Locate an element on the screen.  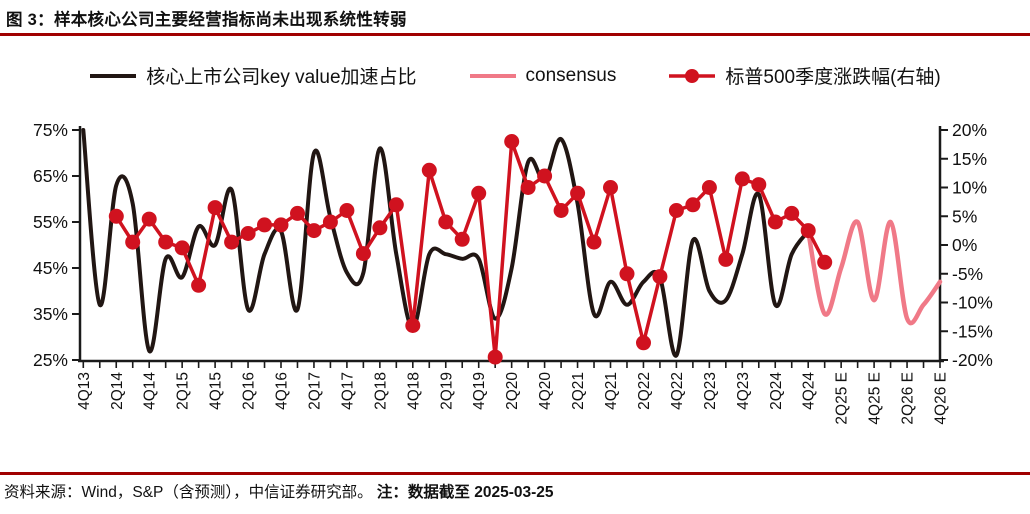
left-axis-tick-label: 55% is located at coordinates (50, 222).